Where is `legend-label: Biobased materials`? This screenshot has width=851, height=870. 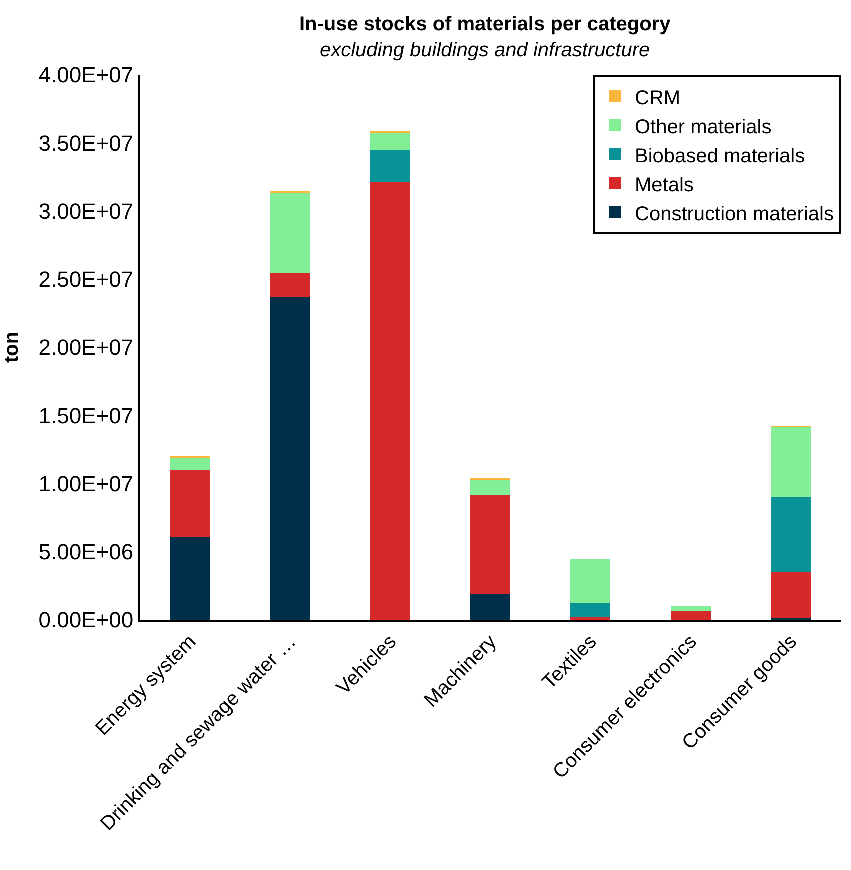 legend-label: Biobased materials is located at coordinates (720, 156).